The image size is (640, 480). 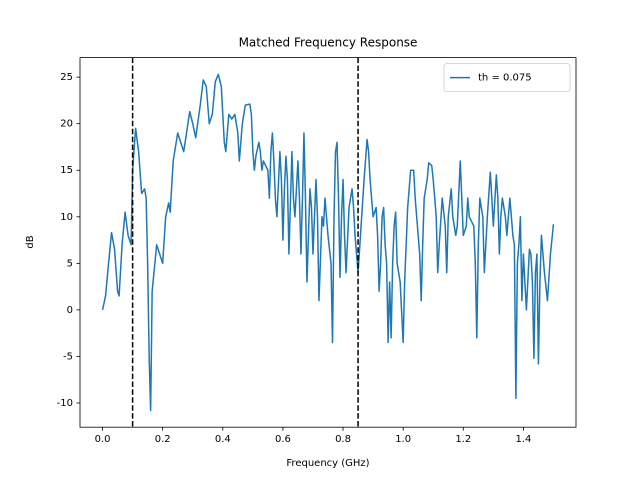 I want to click on legend-box, so click(x=507, y=77).